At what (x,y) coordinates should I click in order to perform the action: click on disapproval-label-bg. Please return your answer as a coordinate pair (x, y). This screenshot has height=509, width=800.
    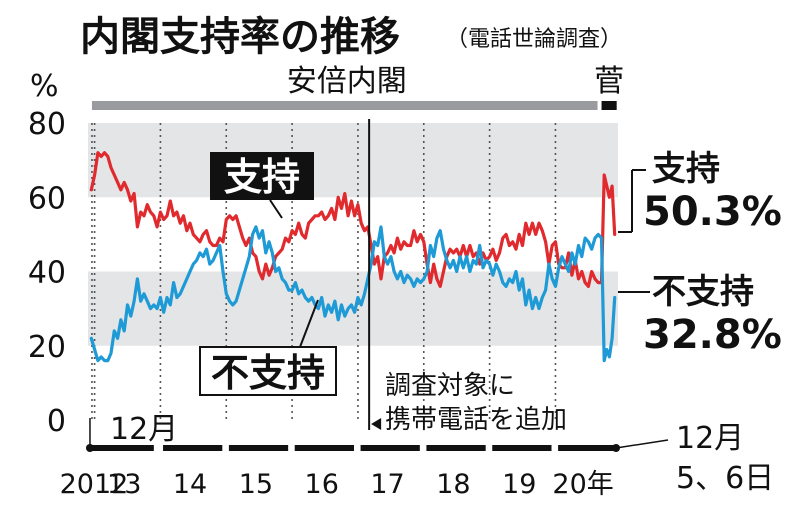
    Looking at the image, I should click on (268, 371).